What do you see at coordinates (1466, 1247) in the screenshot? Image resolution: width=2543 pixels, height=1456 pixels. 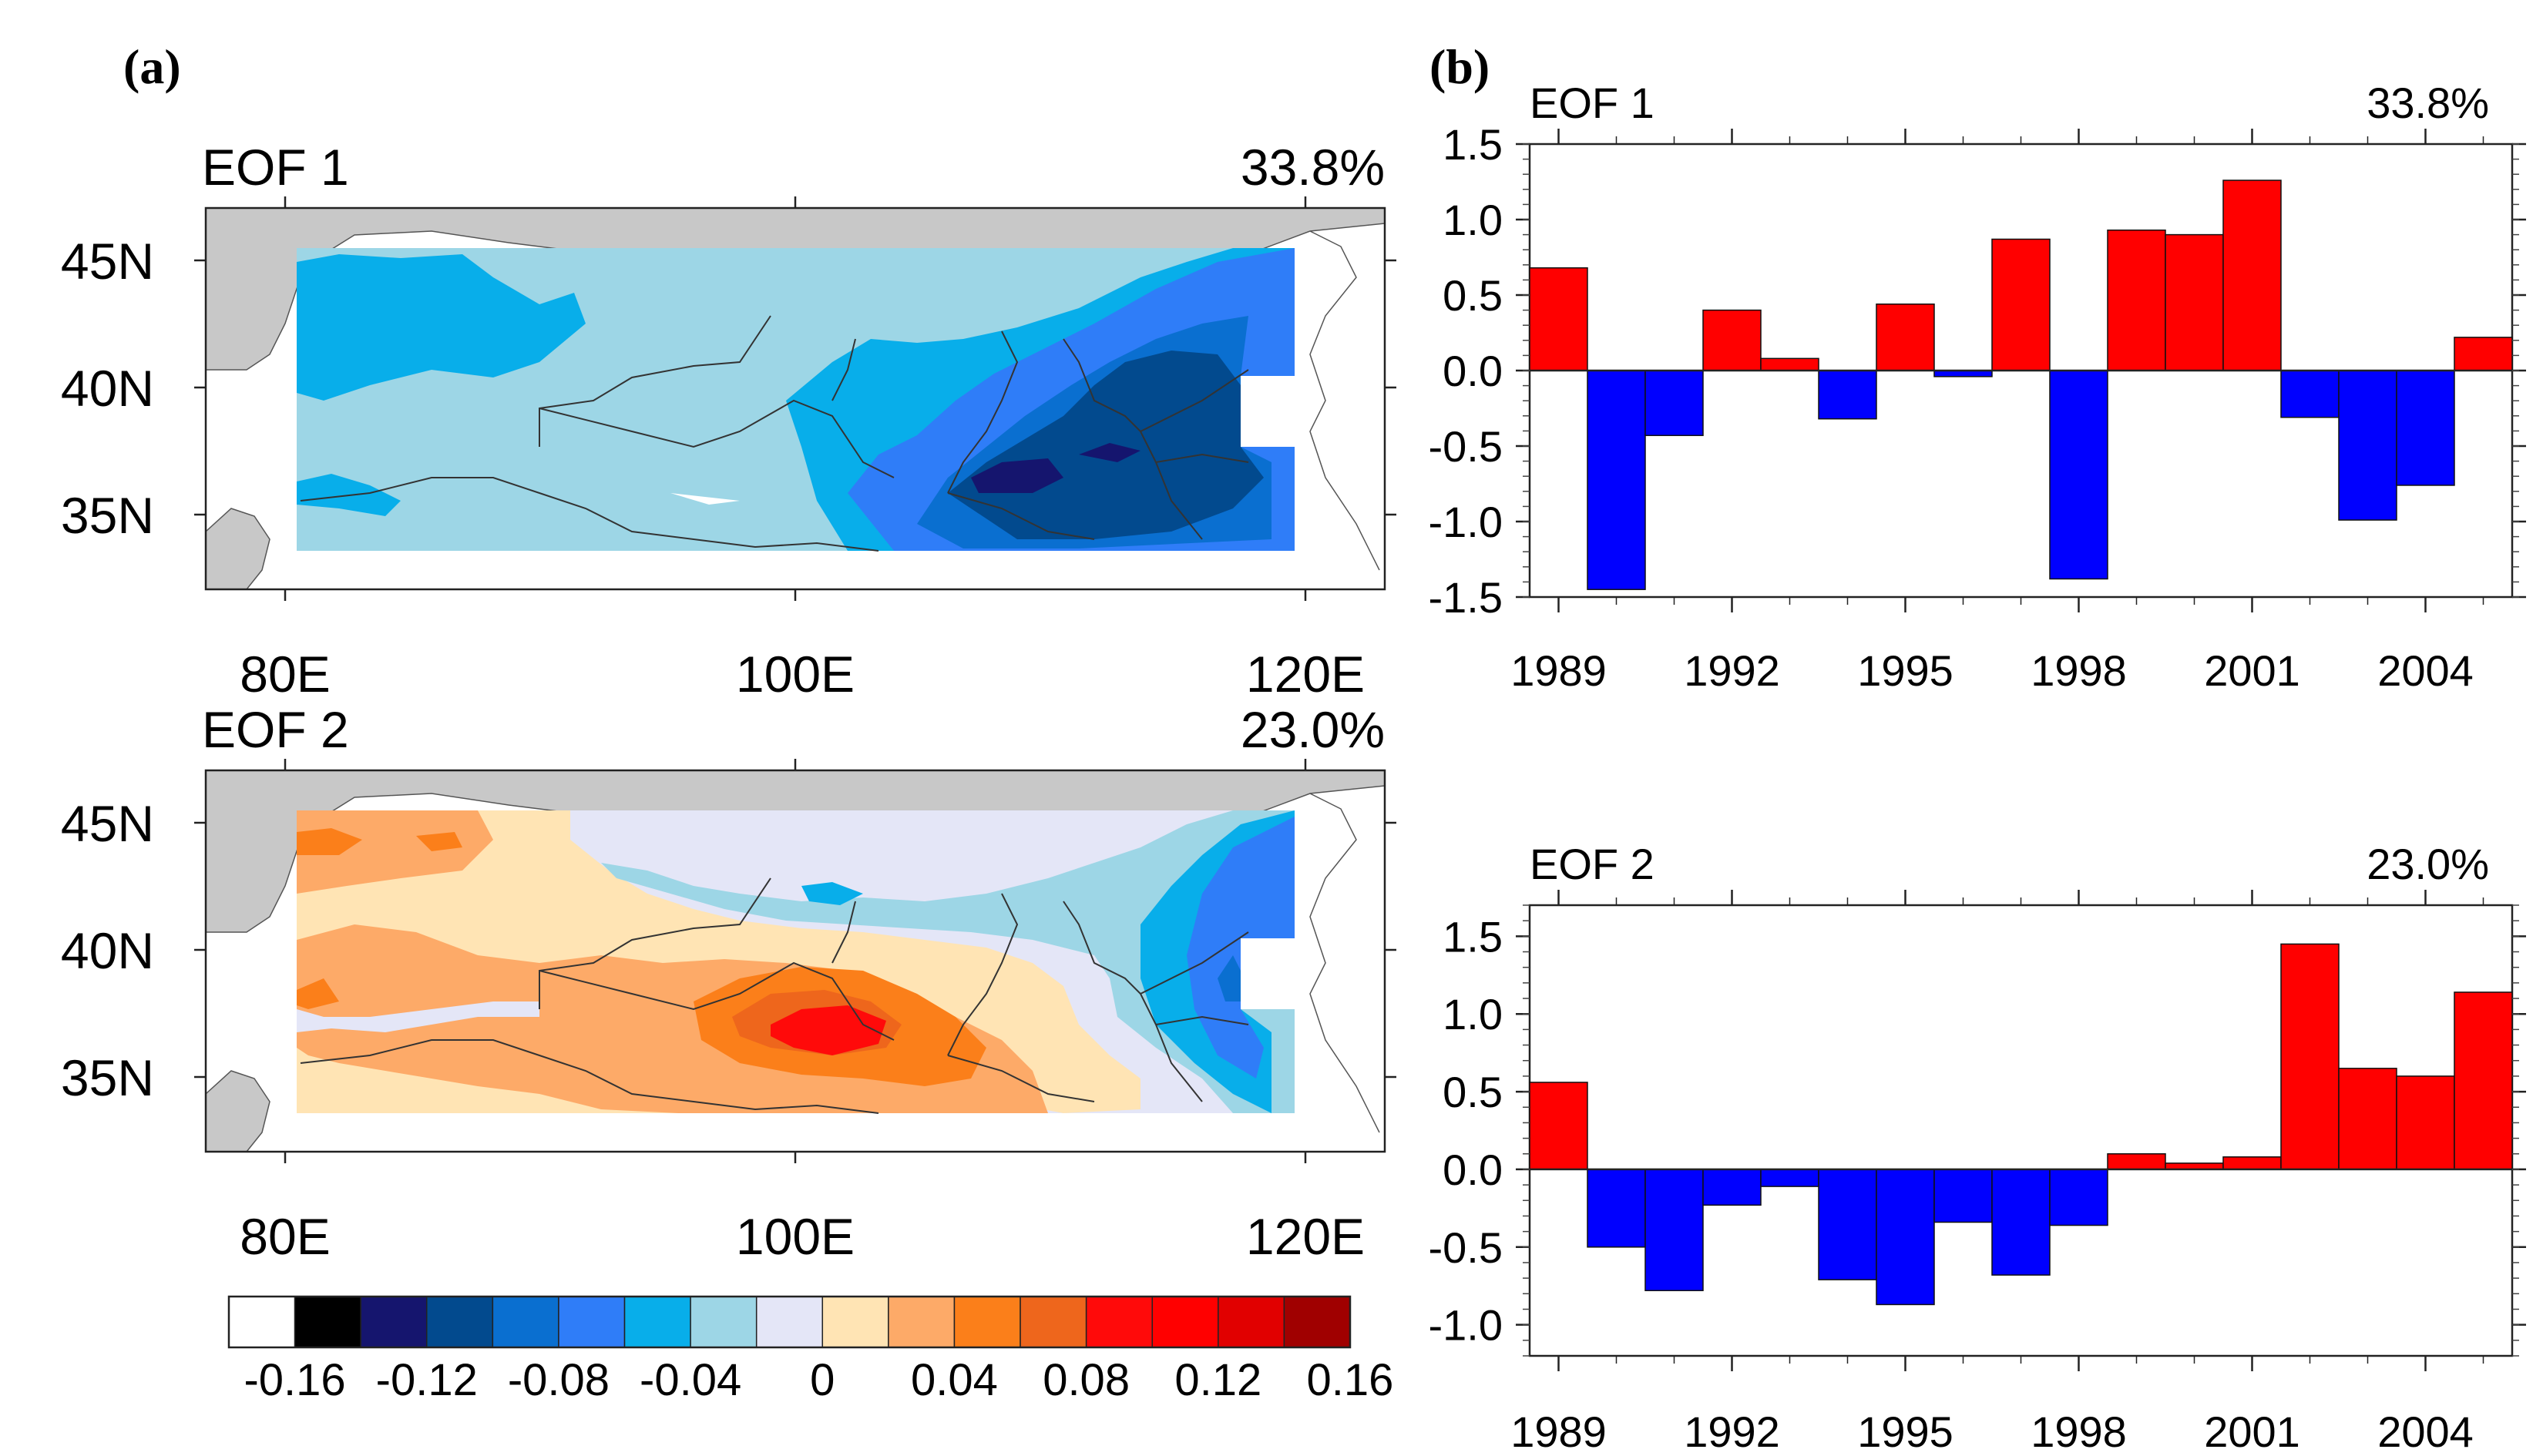 I see `eof2-ytick-label-4: -0.5` at bounding box center [1466, 1247].